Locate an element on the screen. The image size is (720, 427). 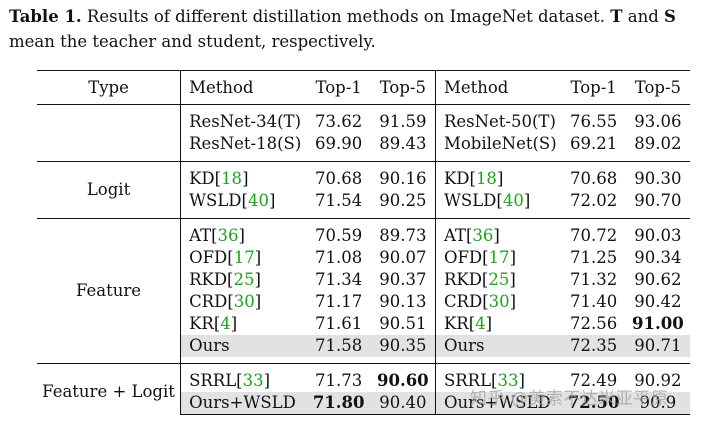
method-cell-b: OFD[17] is located at coordinates (480, 257).